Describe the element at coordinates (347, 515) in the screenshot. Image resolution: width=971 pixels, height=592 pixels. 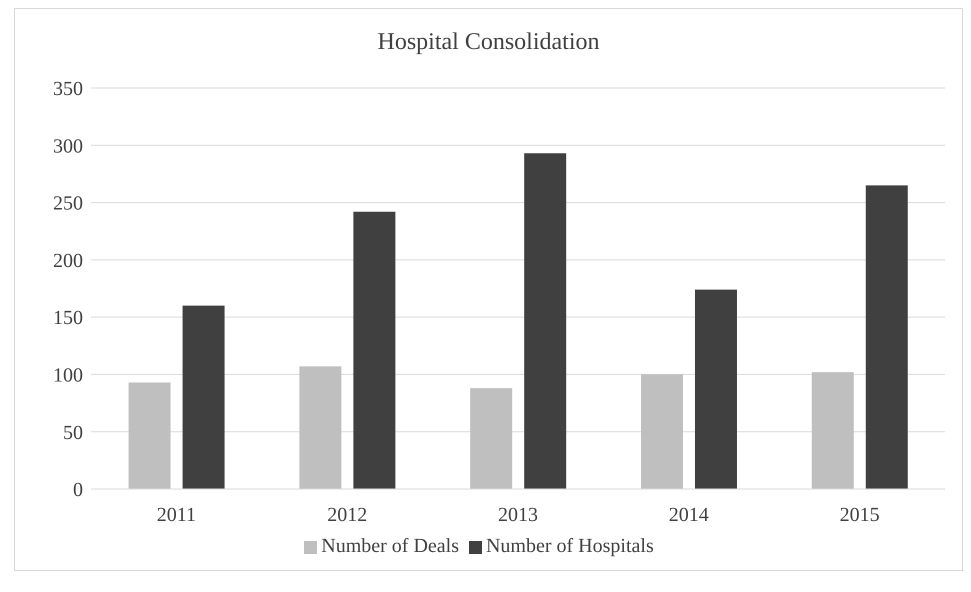
I see `x-tick-label: 2012` at that location.